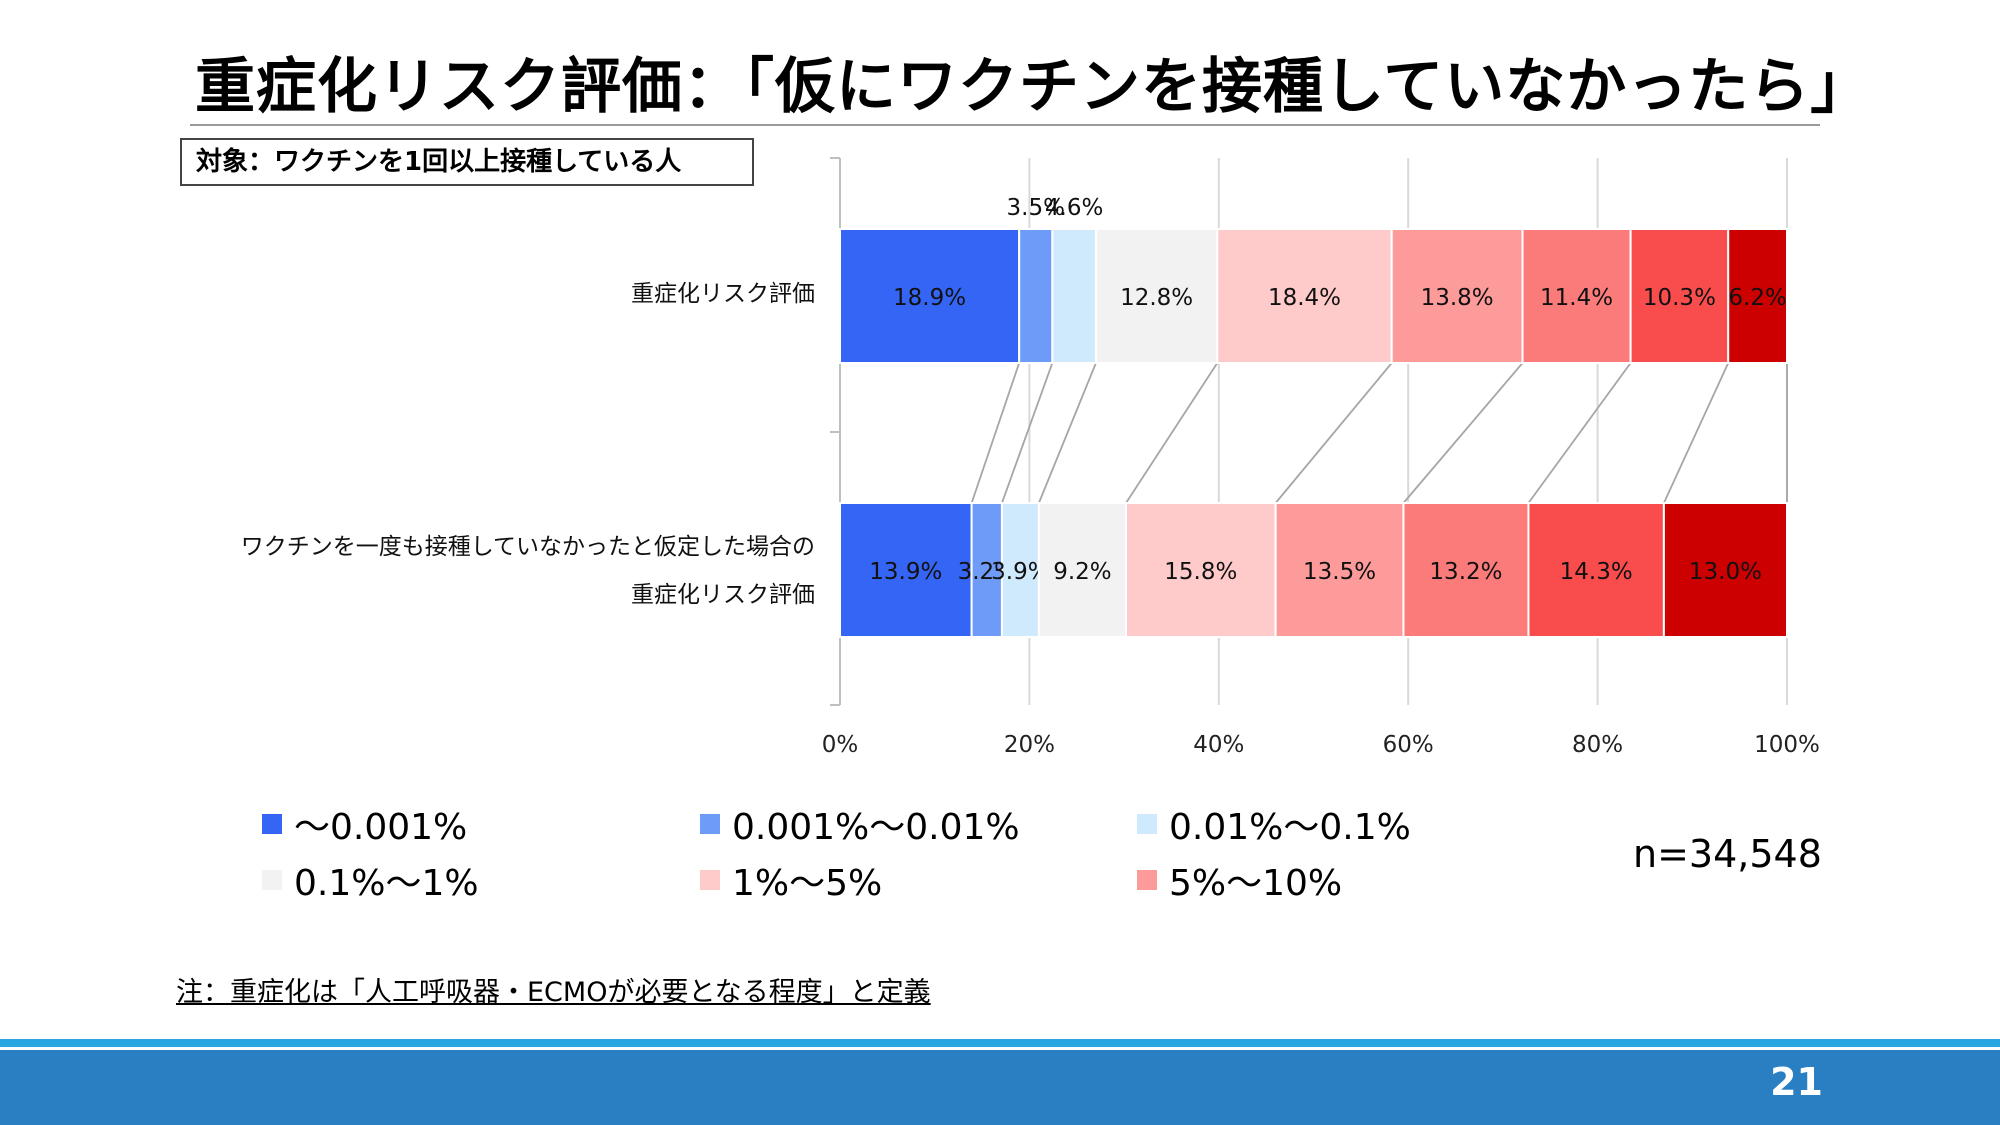 The height and width of the screenshot is (1125, 2000). What do you see at coordinates (1727, 854) in the screenshot?
I see `sample-size: n=34,548` at bounding box center [1727, 854].